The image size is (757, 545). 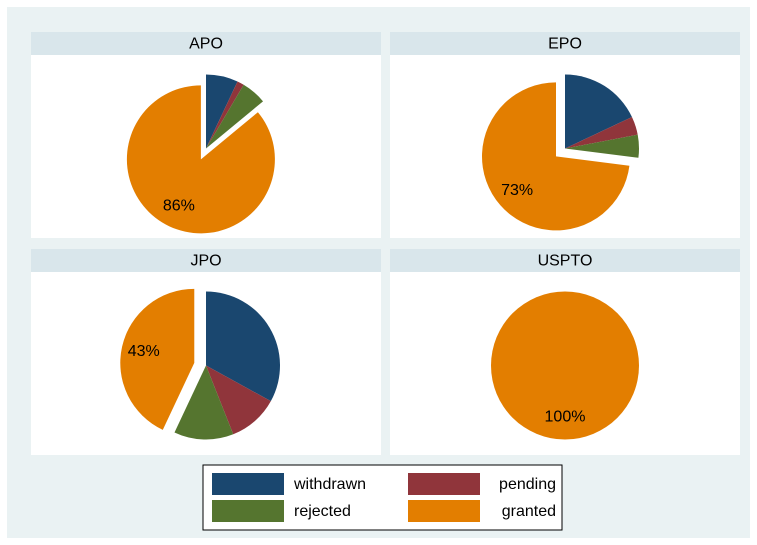 I want to click on panel-title: APO, so click(x=206, y=44).